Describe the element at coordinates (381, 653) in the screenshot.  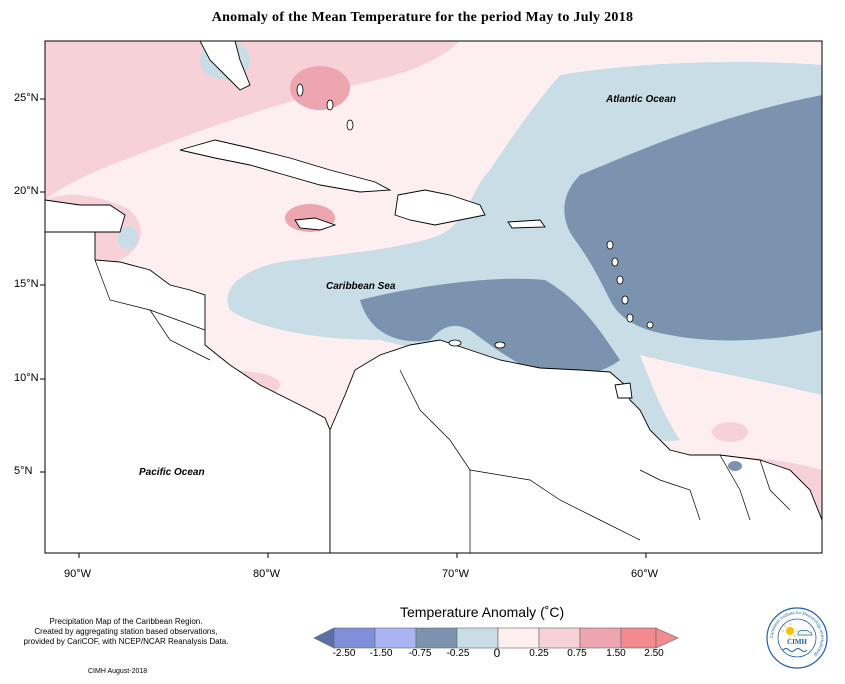
I see `legend-tick-label: -1.50` at that location.